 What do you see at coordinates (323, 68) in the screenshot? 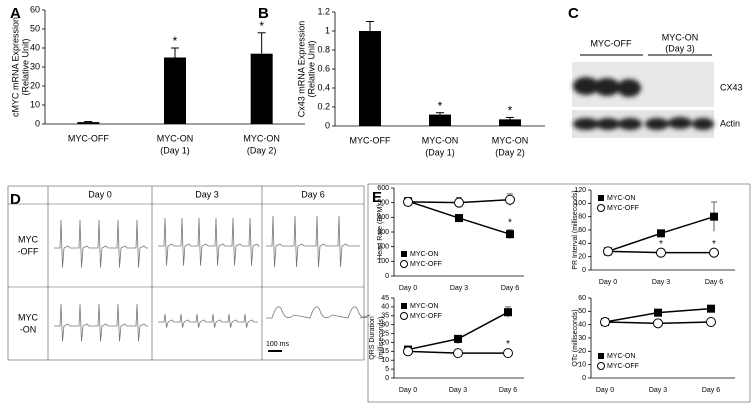
I see `y-tick-label: 0.6` at bounding box center [323, 68].